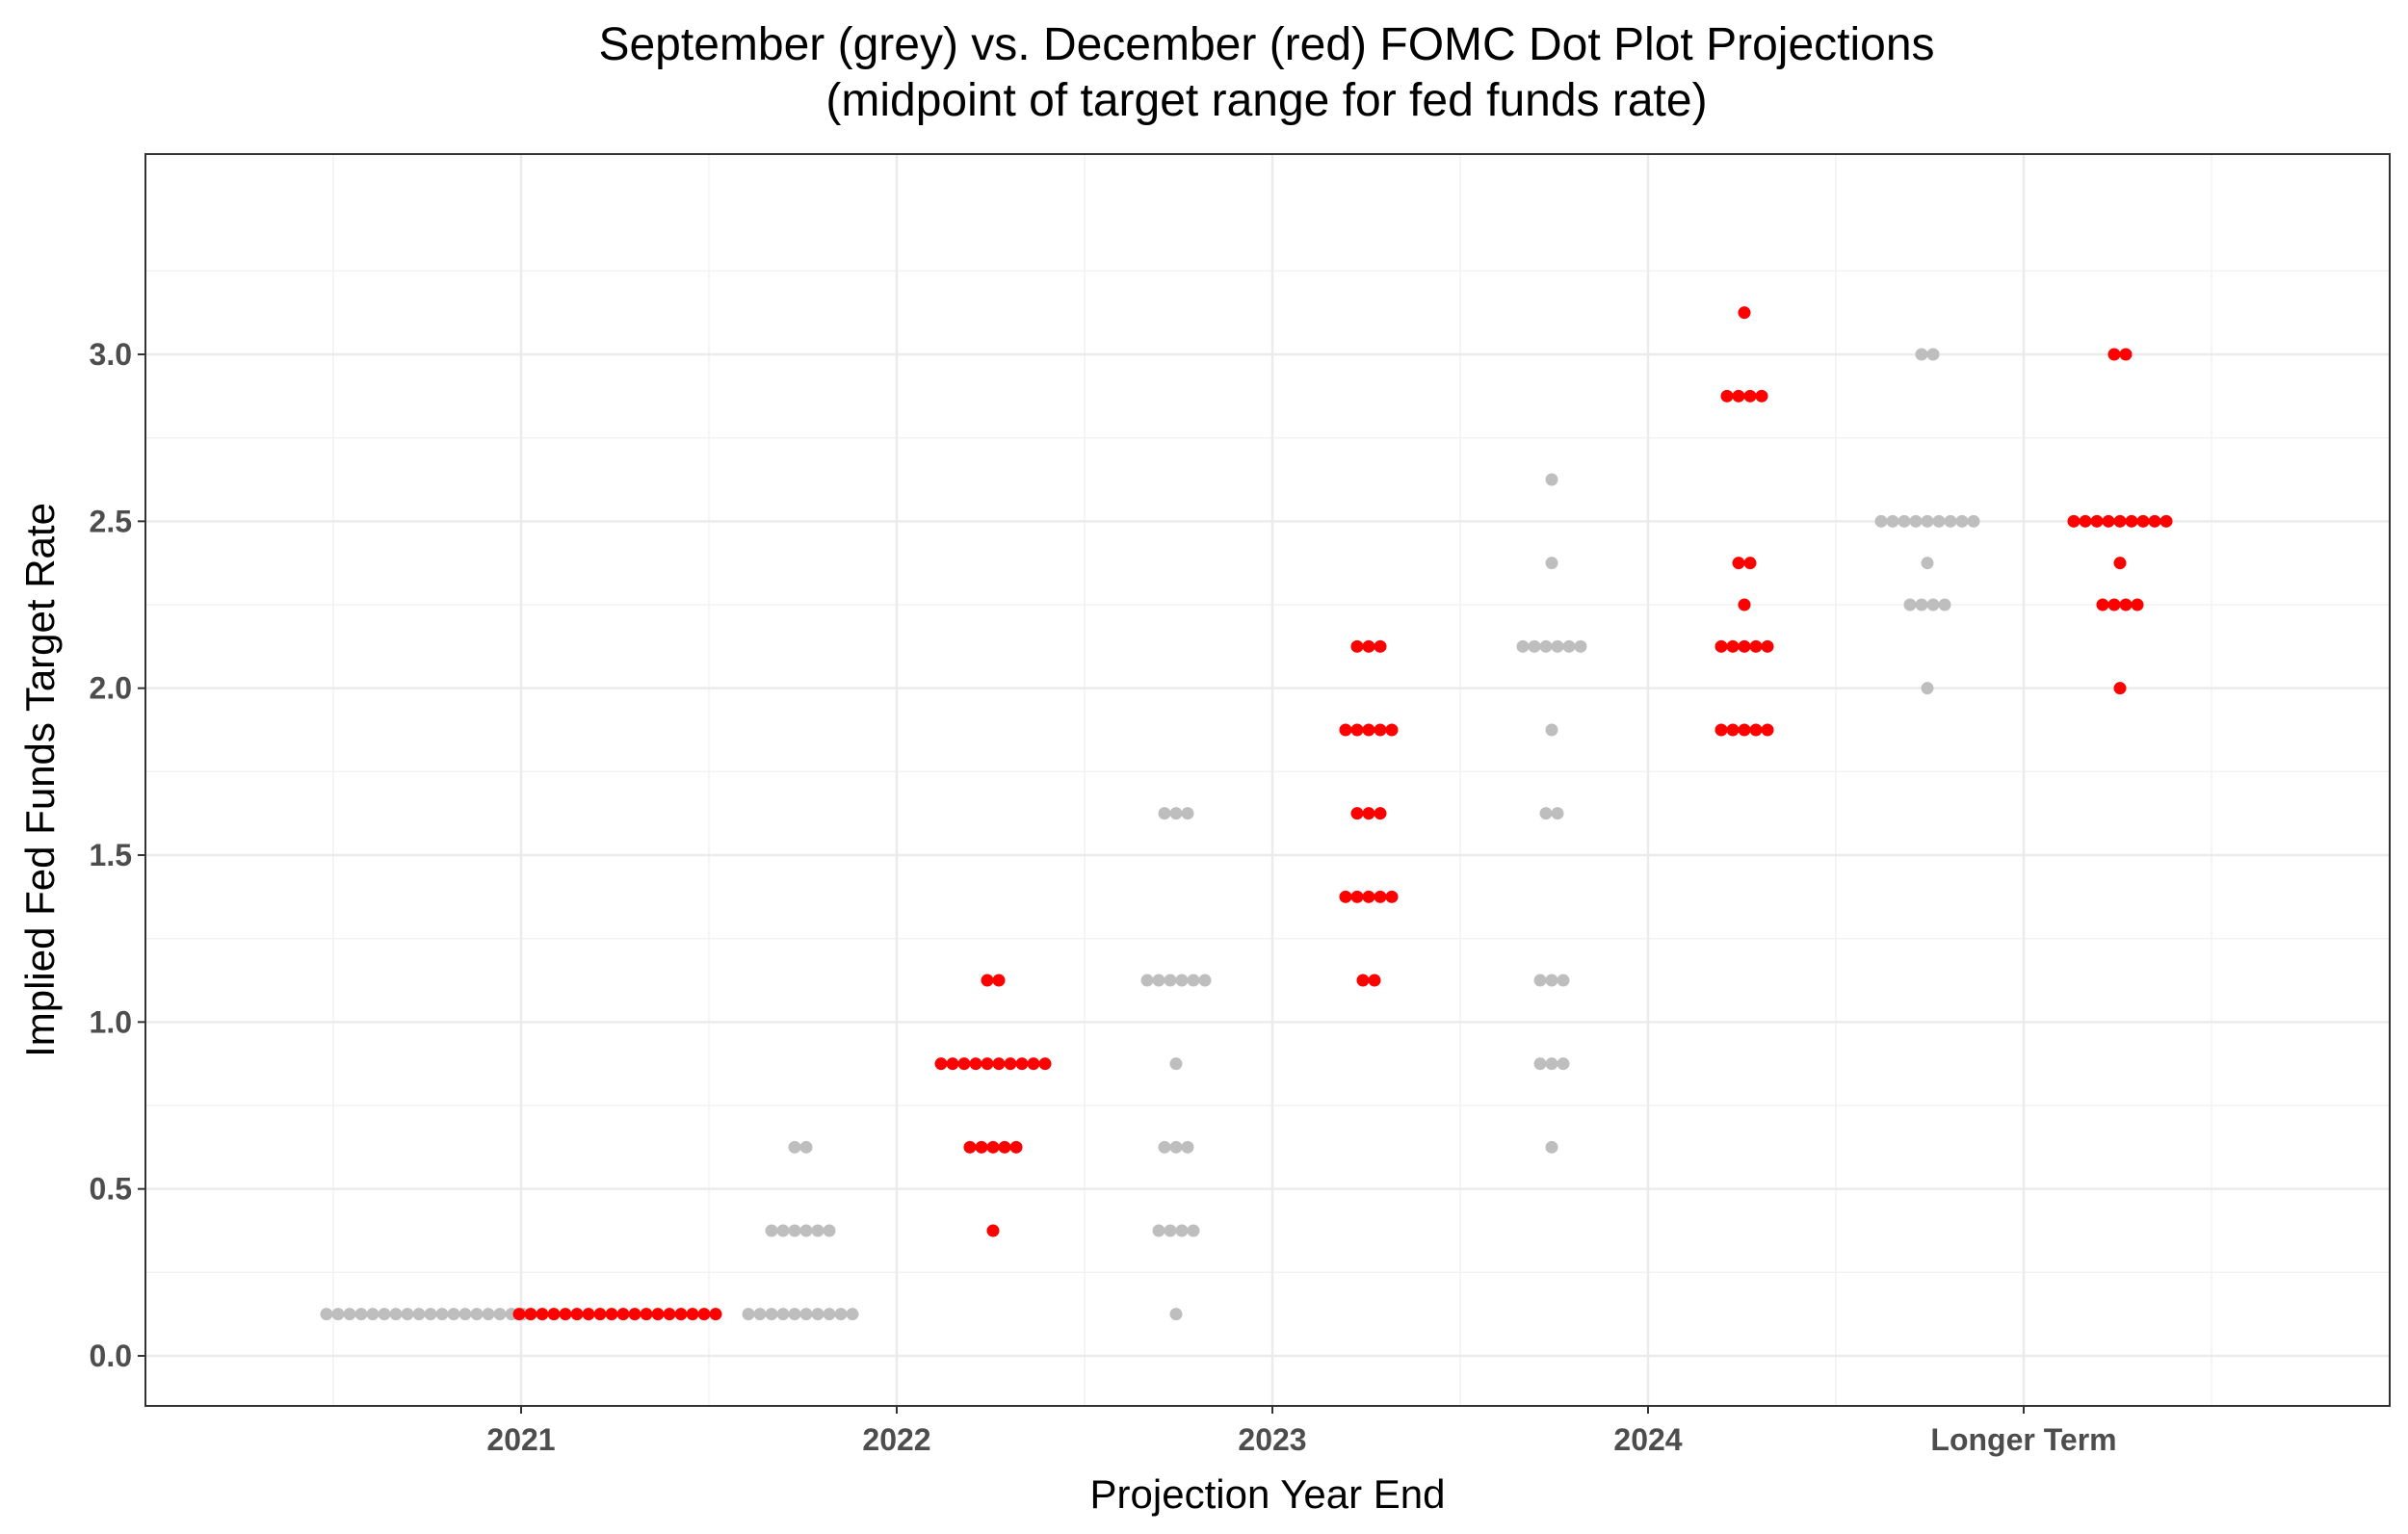 The height and width of the screenshot is (1534, 2408). What do you see at coordinates (111, 855) in the screenshot?
I see `y-tick-label: 1.5` at bounding box center [111, 855].